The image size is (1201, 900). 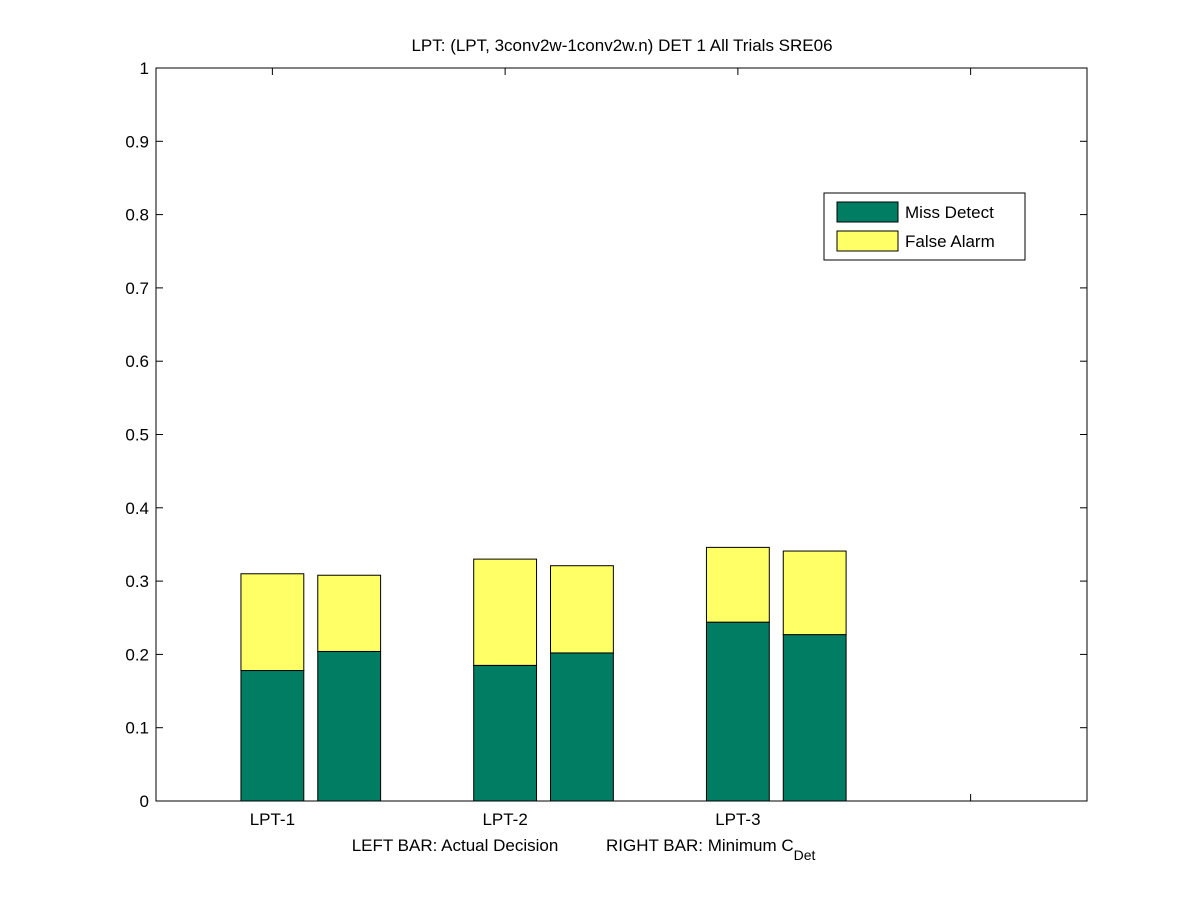 I want to click on x-axis-label-right-main: RIGHT BAR: Minimum C, so click(x=700, y=845).